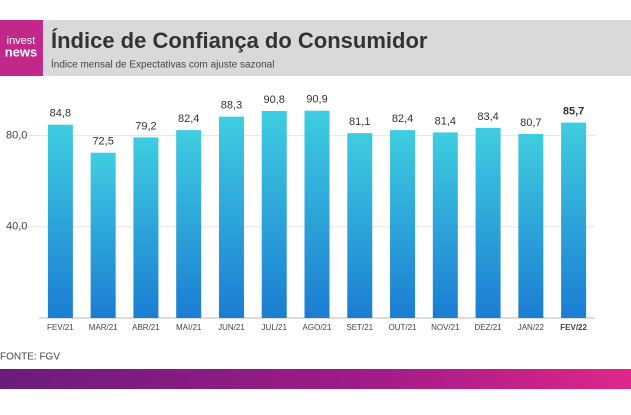 The width and height of the screenshot is (631, 415). I want to click on value-label: 84,8, so click(60, 114).